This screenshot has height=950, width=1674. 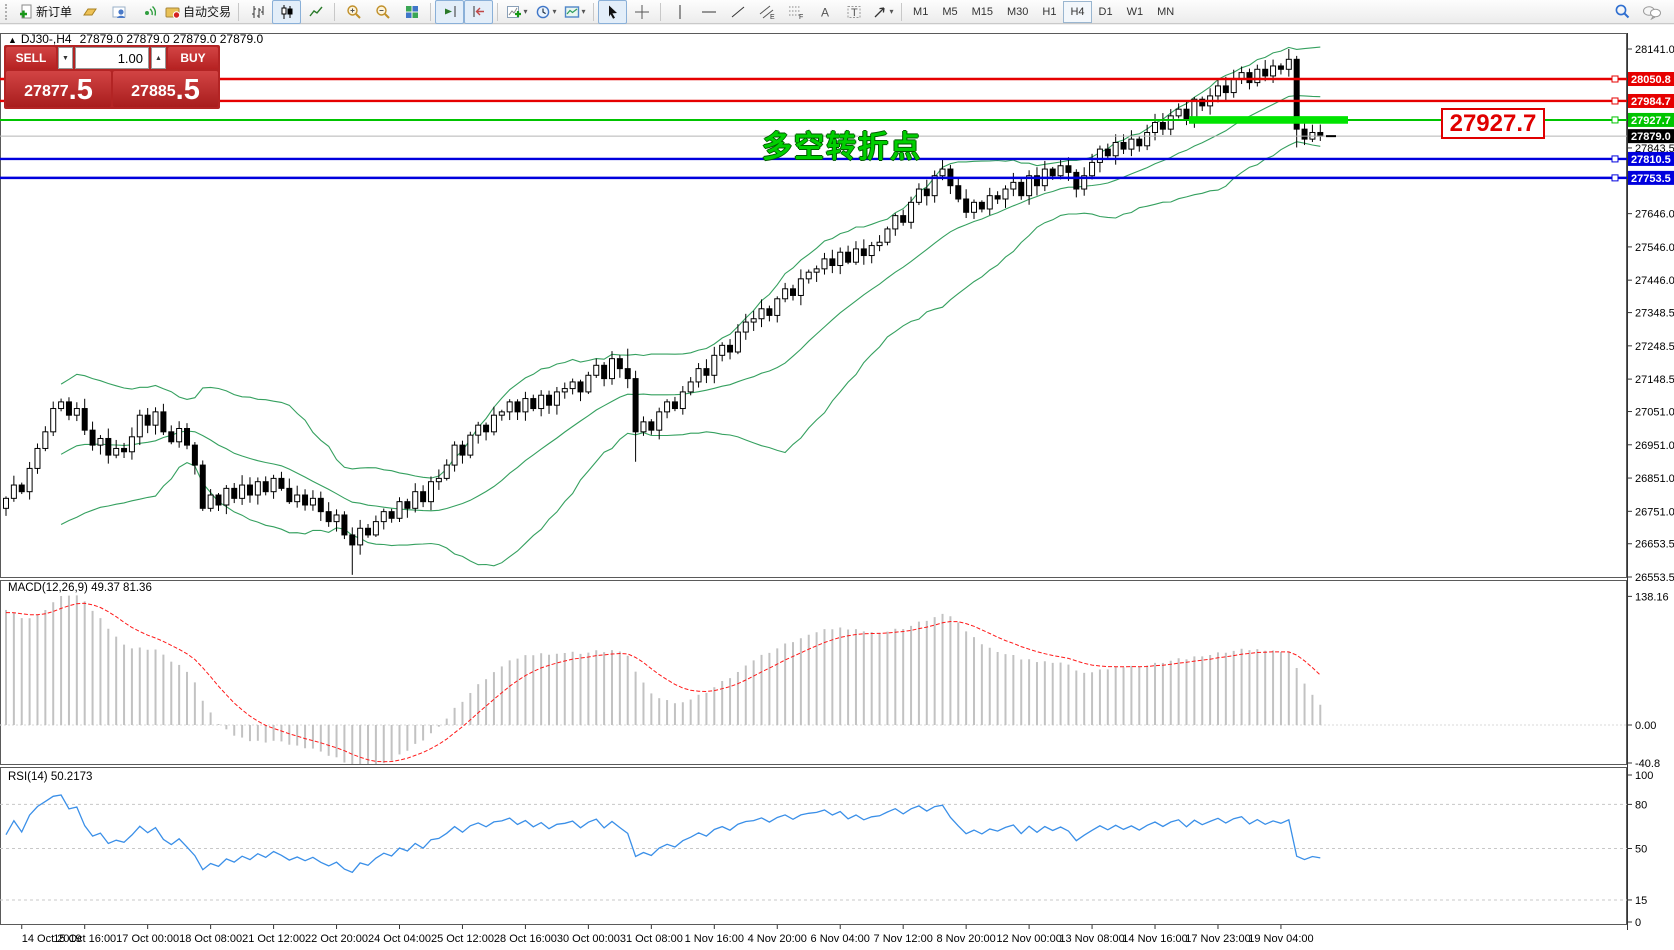 I want to click on rsi-indicator-label: RSI(14) 50.2173, so click(x=50, y=777).